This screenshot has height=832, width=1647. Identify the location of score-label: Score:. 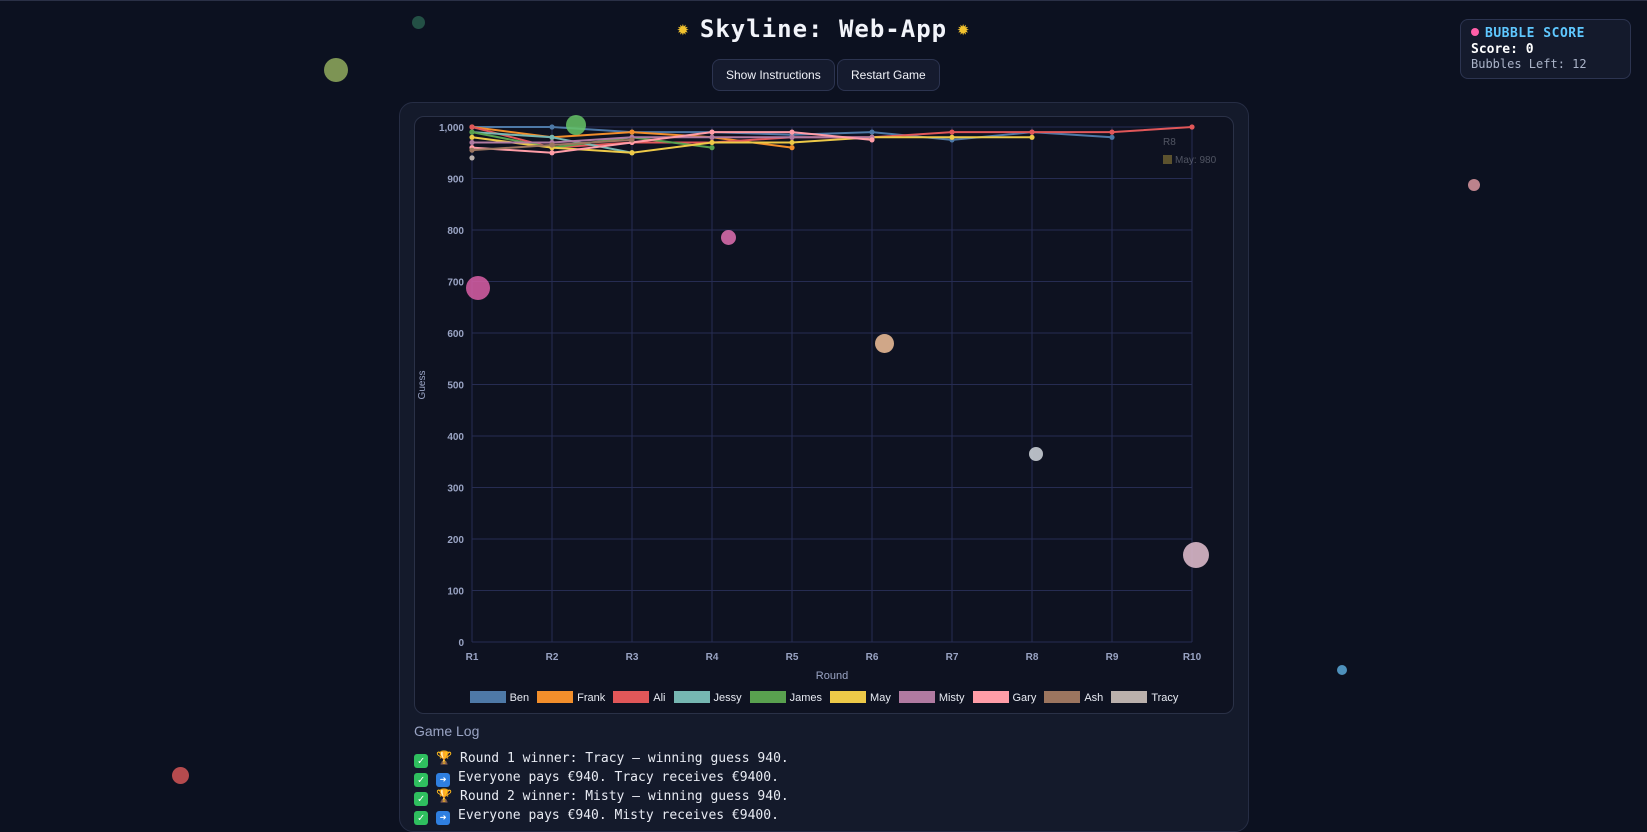
(1494, 49).